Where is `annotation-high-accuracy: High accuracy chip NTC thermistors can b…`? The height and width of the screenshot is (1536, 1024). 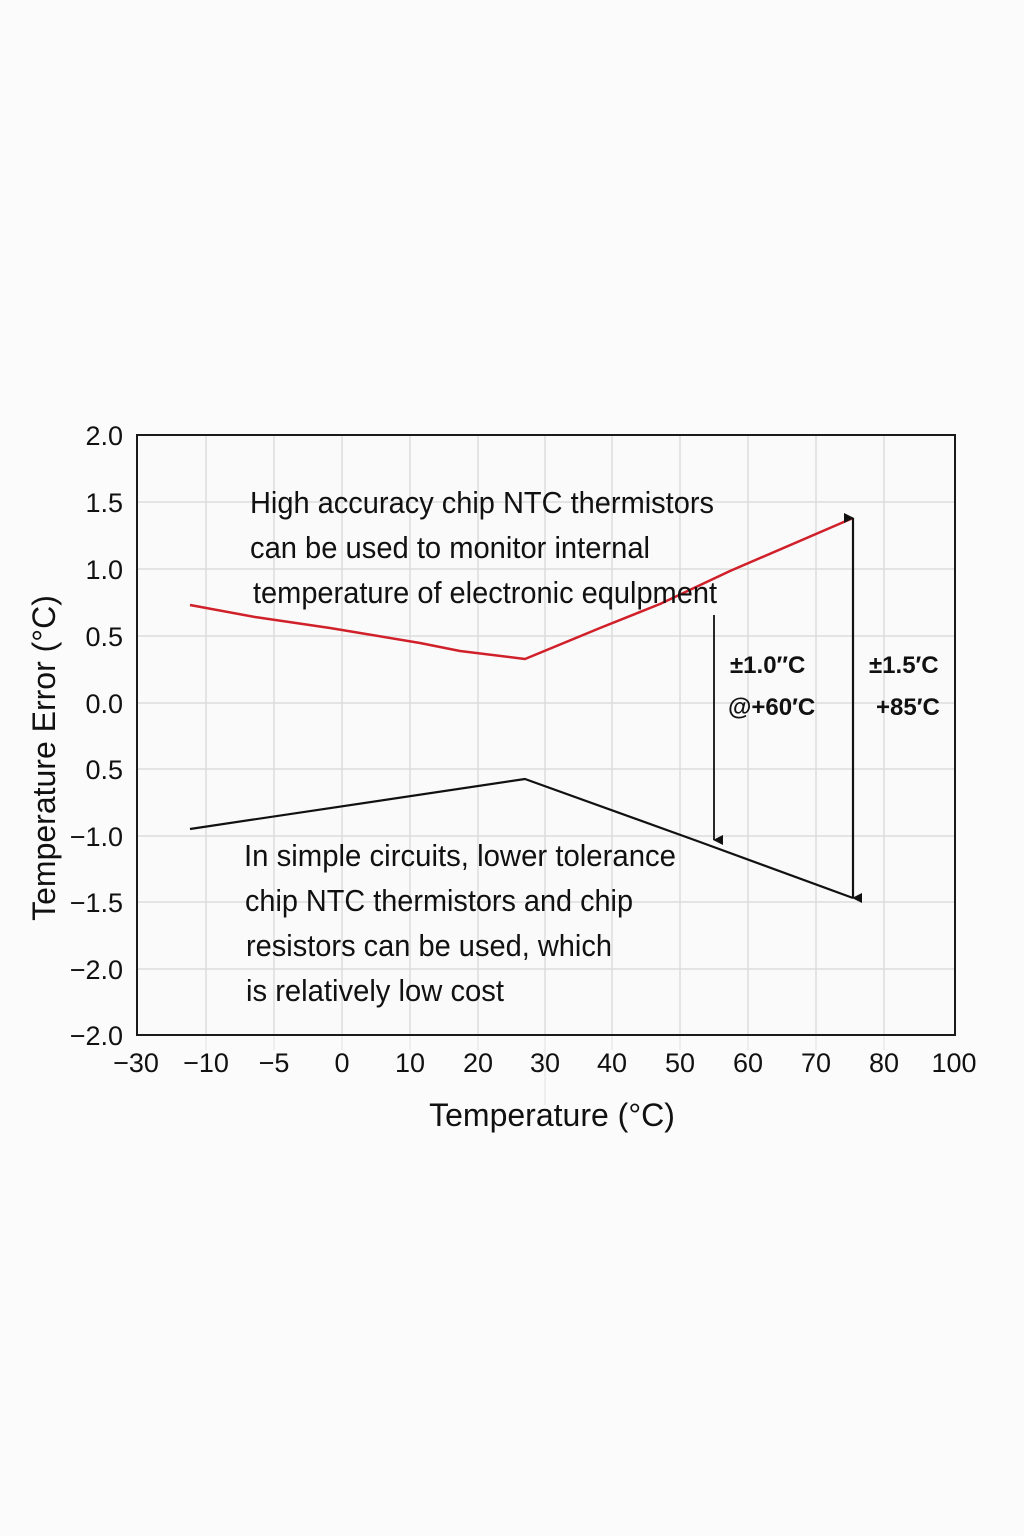 annotation-high-accuracy: High accuracy chip NTC thermistors can b… is located at coordinates (483, 547).